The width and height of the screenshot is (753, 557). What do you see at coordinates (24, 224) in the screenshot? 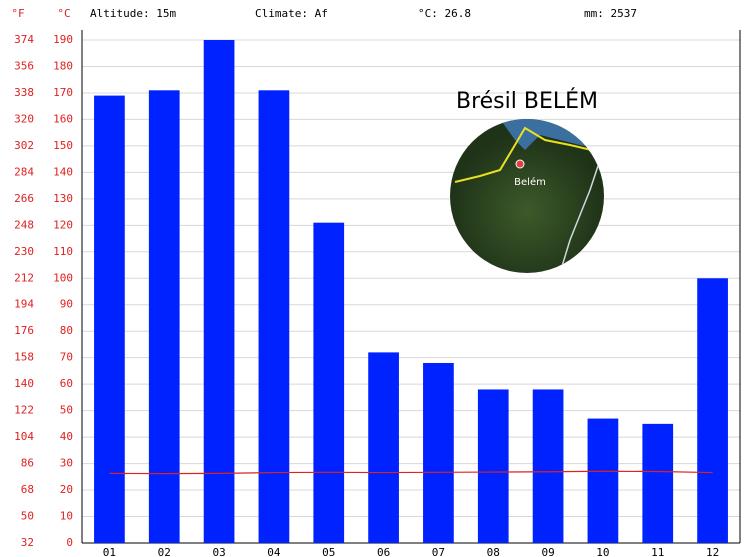
I see `yf-tick-label: 248` at bounding box center [24, 224].